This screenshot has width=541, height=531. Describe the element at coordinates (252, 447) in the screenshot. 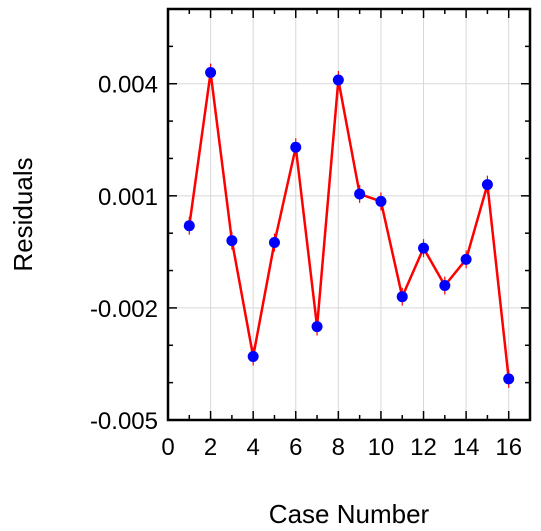

I see `x-tick-label: 4` at that location.